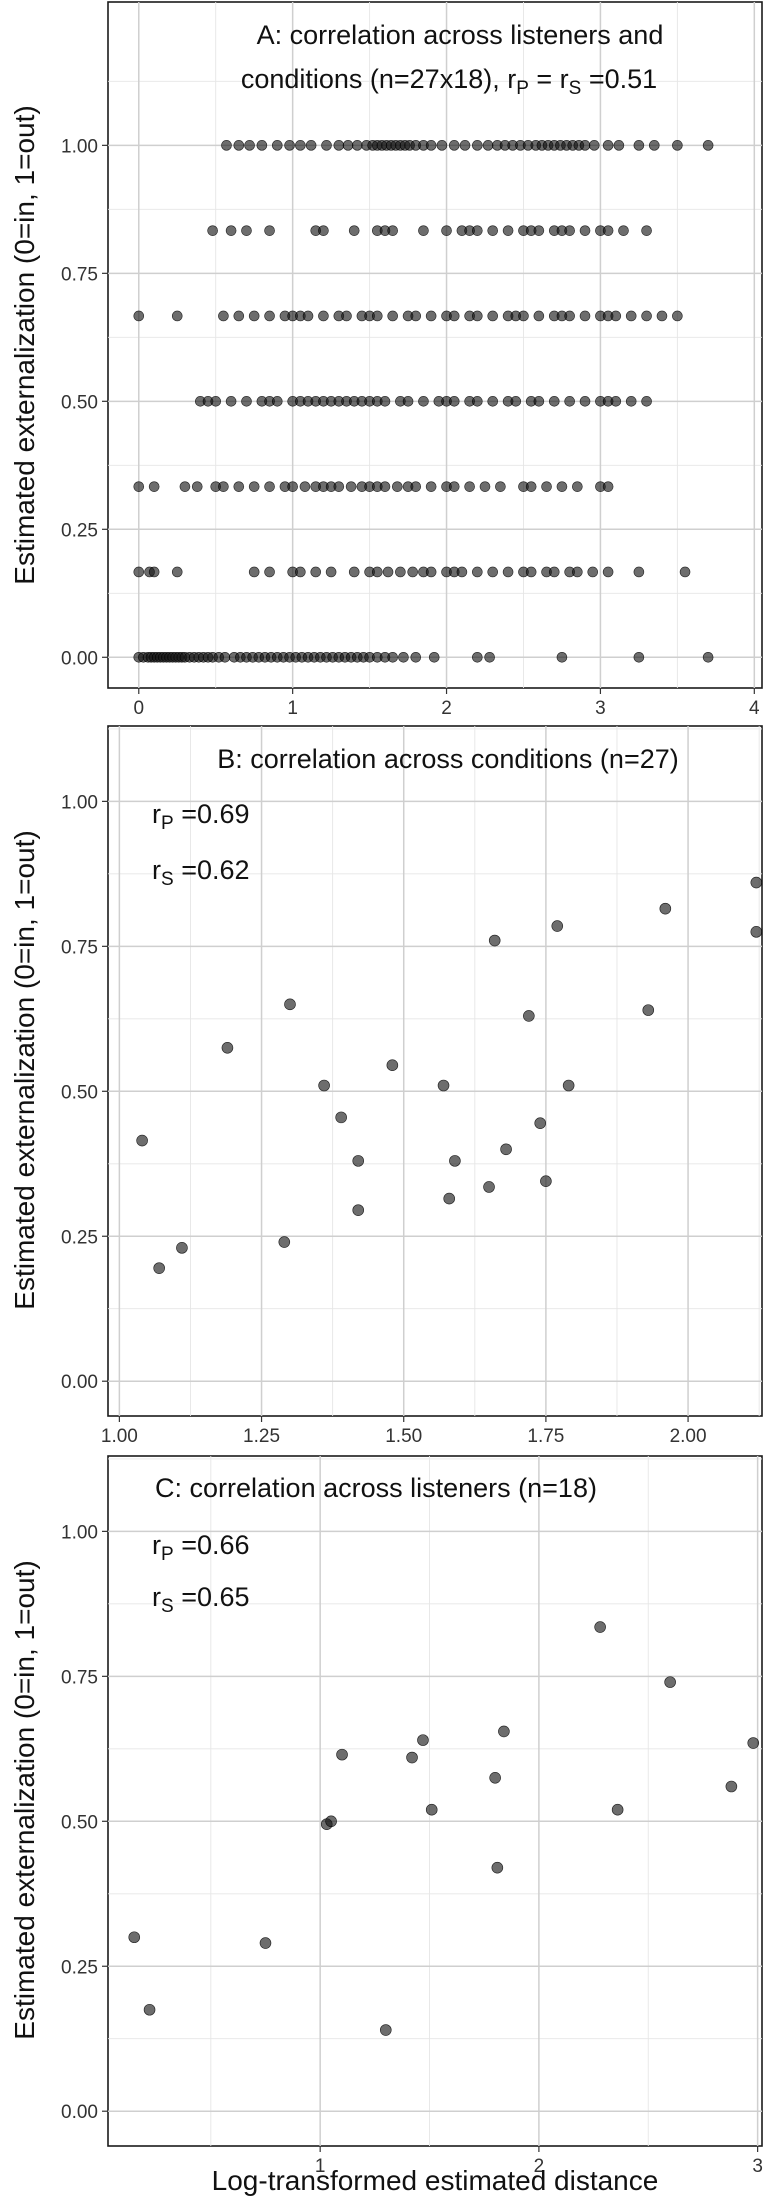 The width and height of the screenshot is (766, 2200). Describe the element at coordinates (24, 1799) in the screenshot. I see `panel-c-y-axis-label: Estimated externalization (0=in, 1=out)` at that location.